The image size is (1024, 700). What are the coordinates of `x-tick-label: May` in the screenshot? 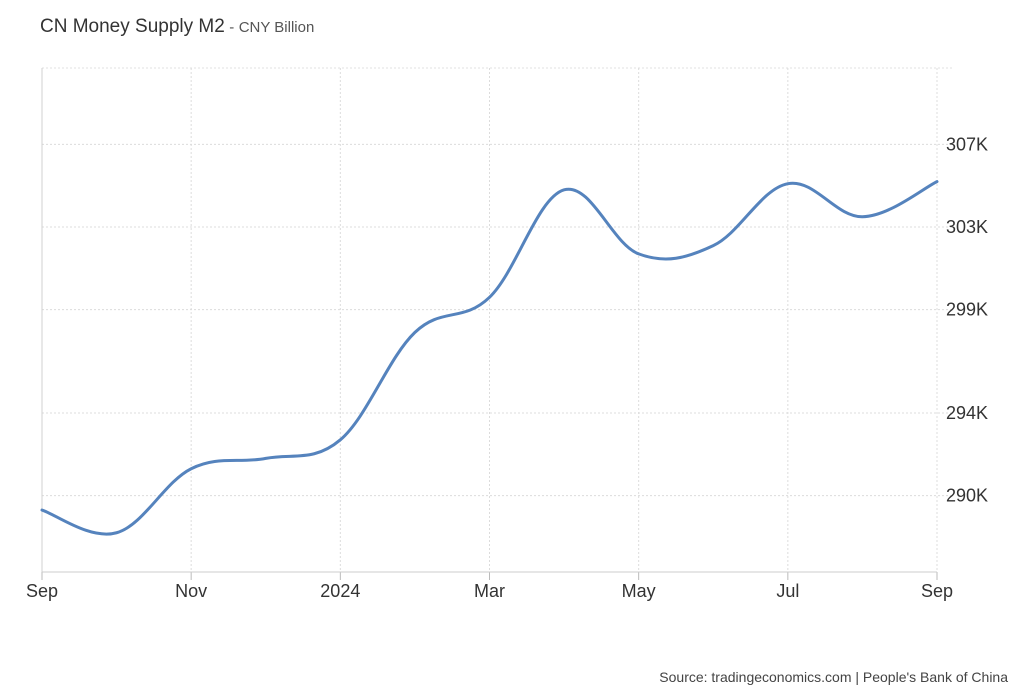 It's located at (639, 591).